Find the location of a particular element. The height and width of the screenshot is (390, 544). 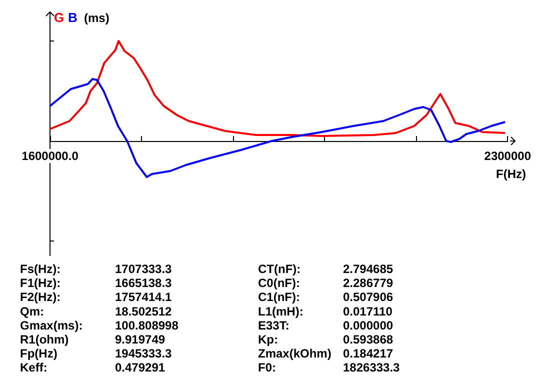

text: 0.184217 is located at coordinates (368, 353).